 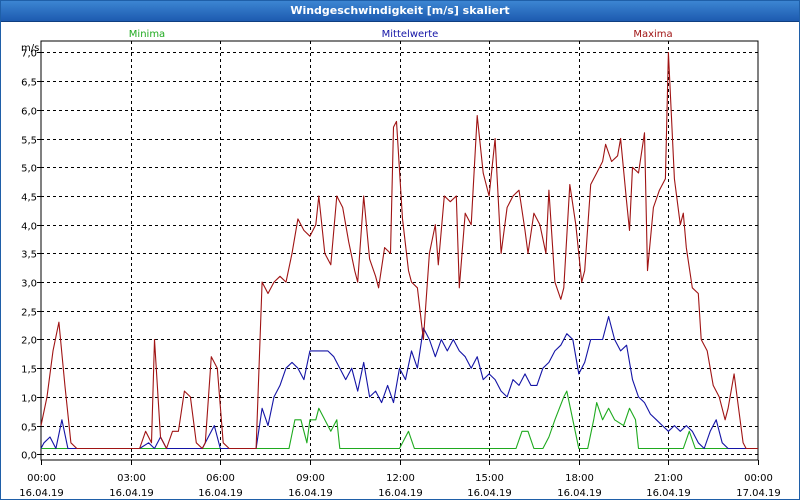 What do you see at coordinates (652, 34) in the screenshot?
I see `legend-maxima: Maxima` at bounding box center [652, 34].